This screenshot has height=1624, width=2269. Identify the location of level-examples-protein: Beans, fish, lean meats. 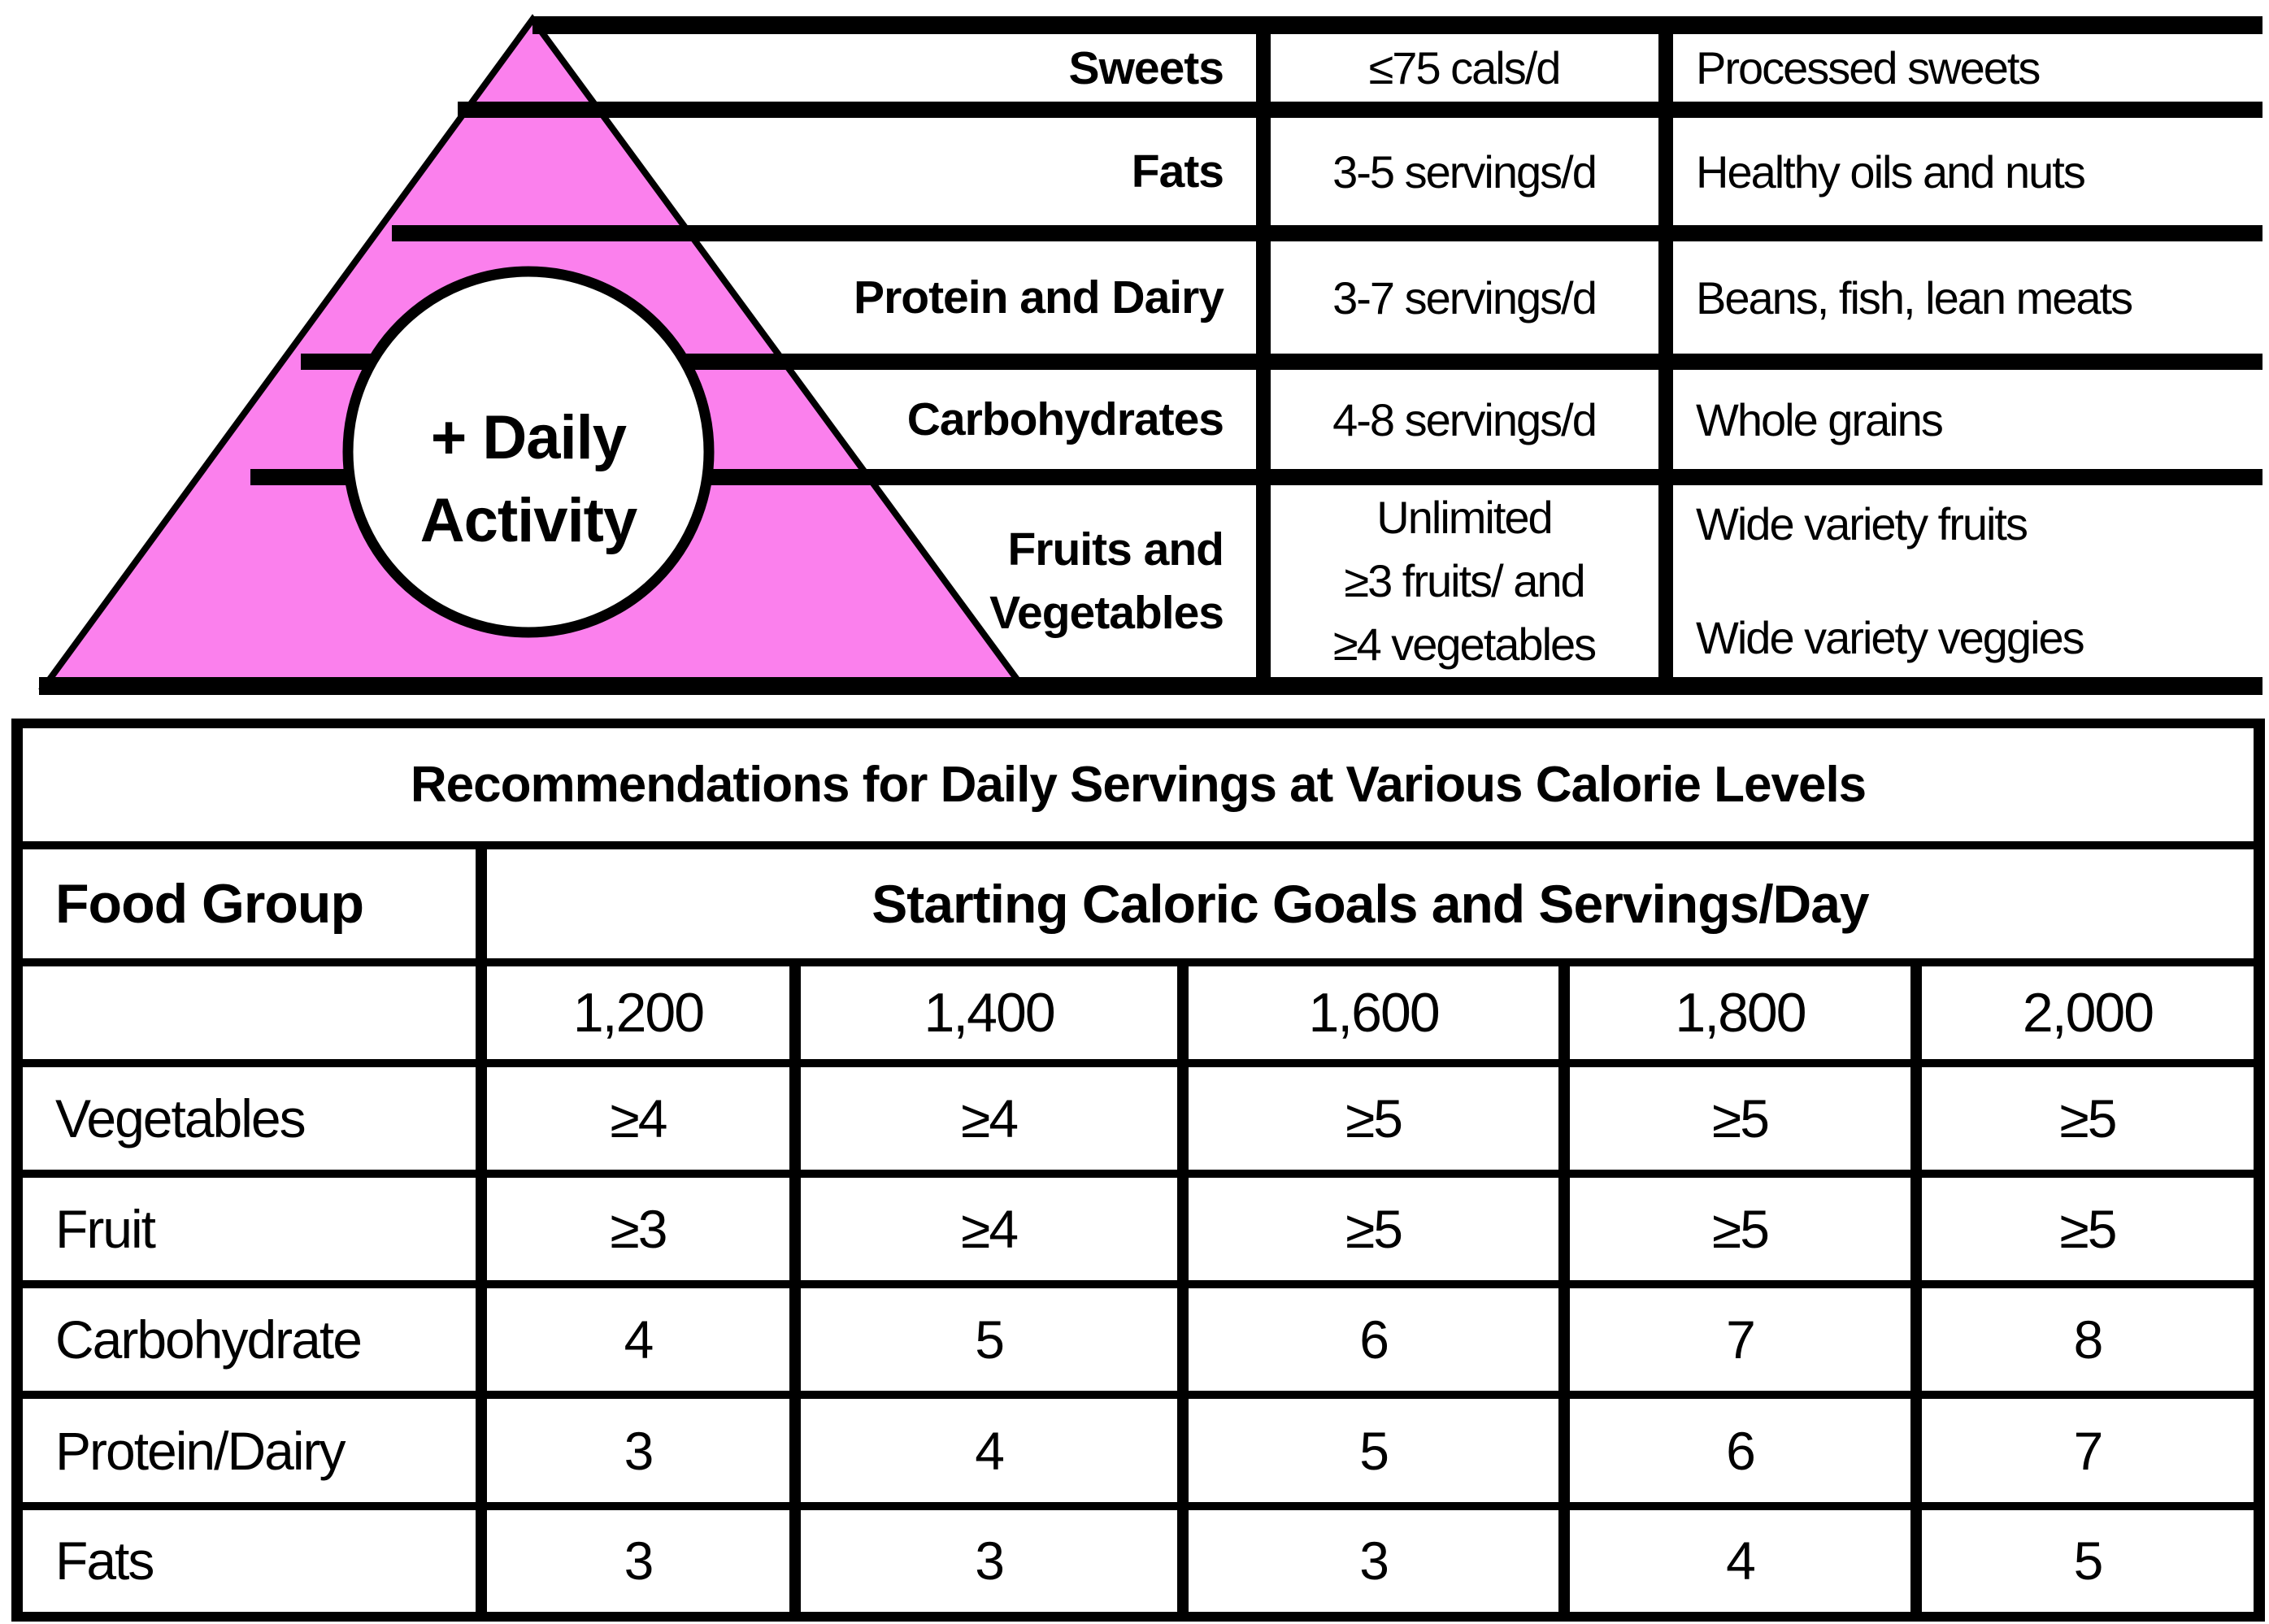
(1914, 297).